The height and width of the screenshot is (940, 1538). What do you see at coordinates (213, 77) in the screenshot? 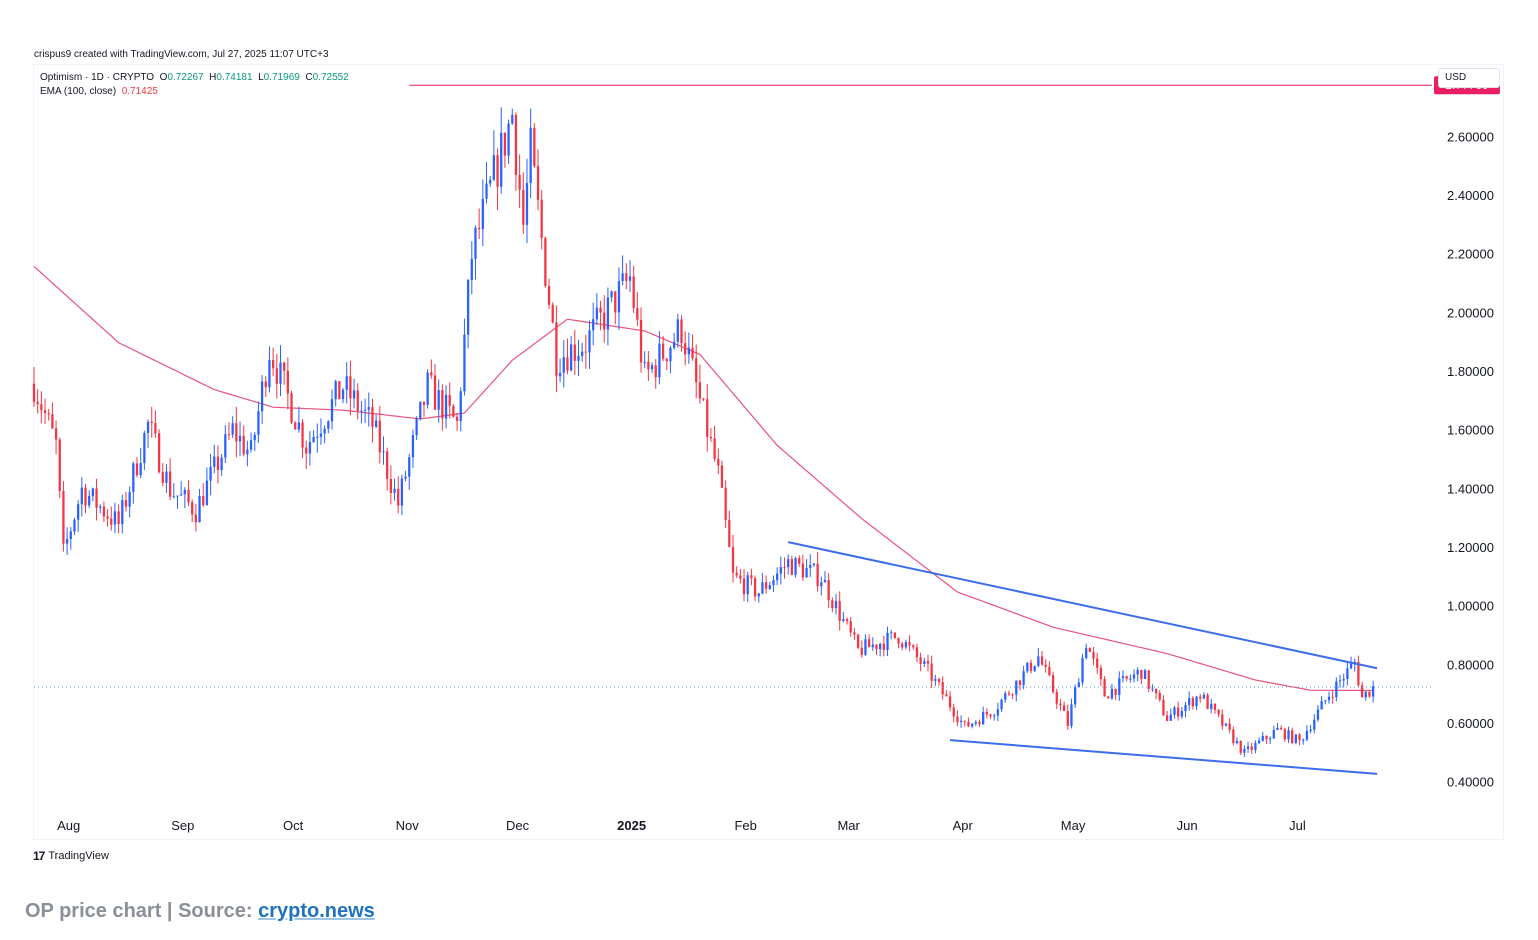
I see `high-label: H` at bounding box center [213, 77].